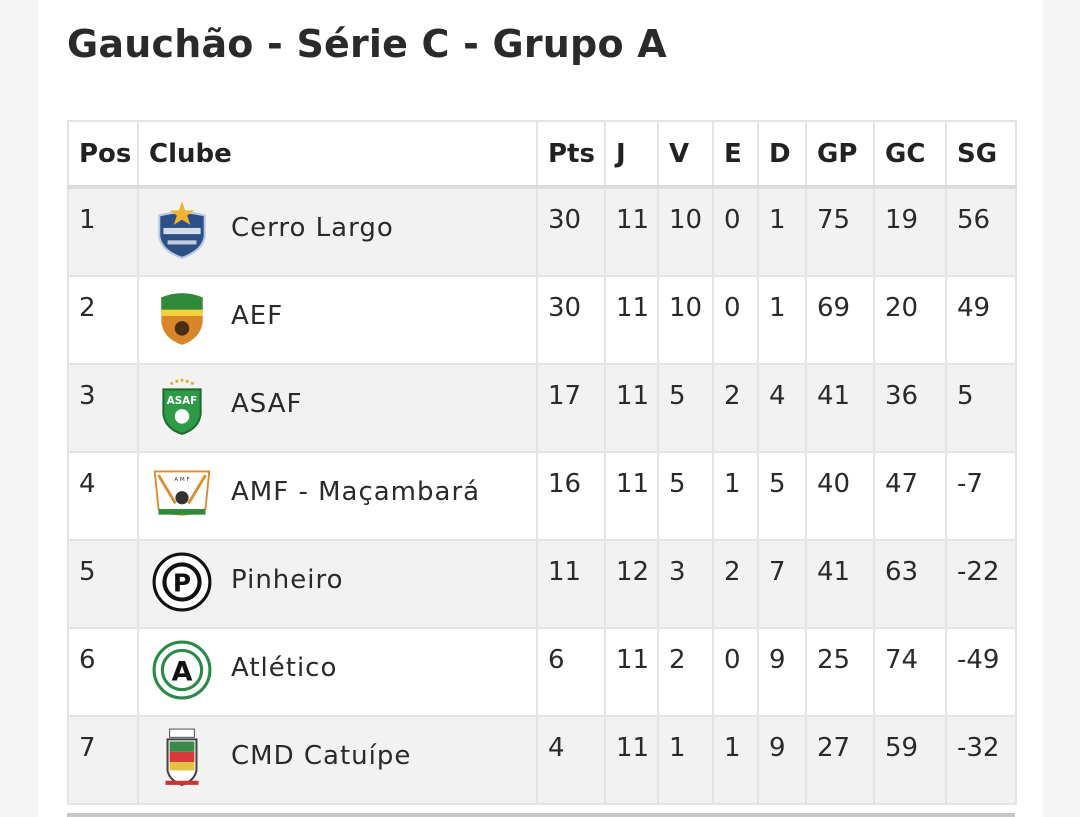  What do you see at coordinates (840, 320) in the screenshot?
I see `goals-for-cell: 69` at bounding box center [840, 320].